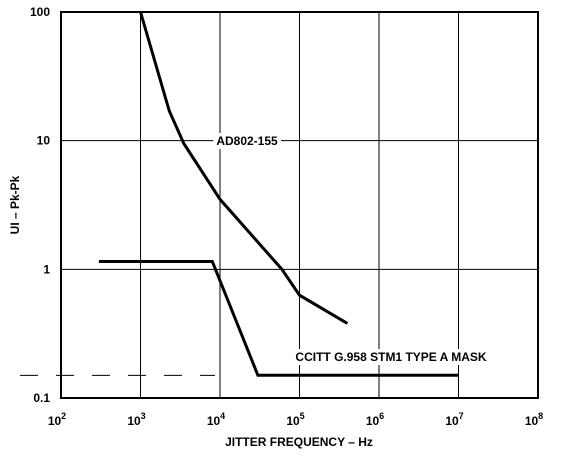 Image resolution: width=561 pixels, height=462 pixels. Describe the element at coordinates (46, 269) in the screenshot. I see `y-tick-label: 1` at that location.